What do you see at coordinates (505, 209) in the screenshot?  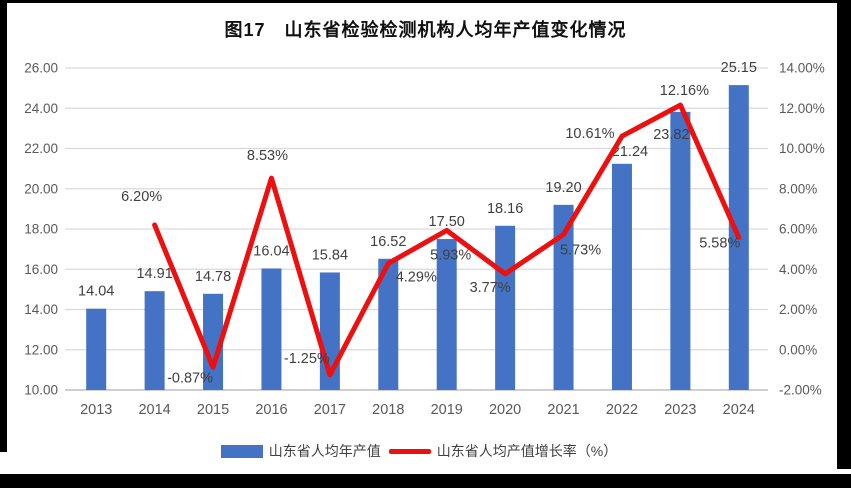 I see `bar-value-label: 18.16` at bounding box center [505, 209].